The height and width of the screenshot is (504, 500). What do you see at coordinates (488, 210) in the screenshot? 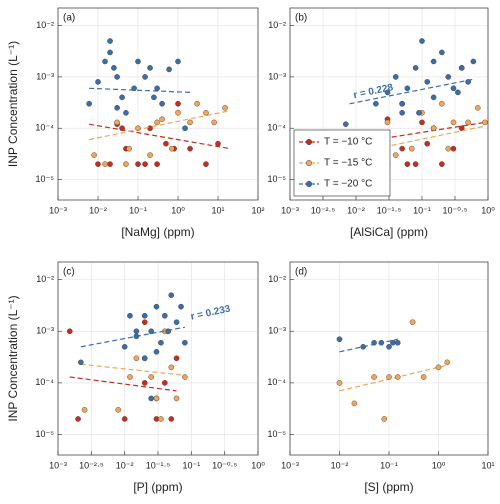
I see `x-tick-label: 10⁰` at bounding box center [488, 210].